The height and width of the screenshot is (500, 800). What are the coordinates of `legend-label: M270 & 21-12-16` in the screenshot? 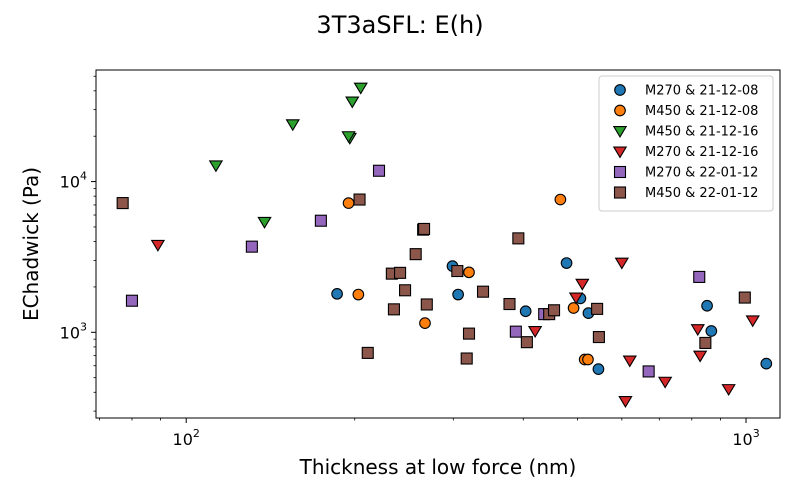 It's located at (701, 152).